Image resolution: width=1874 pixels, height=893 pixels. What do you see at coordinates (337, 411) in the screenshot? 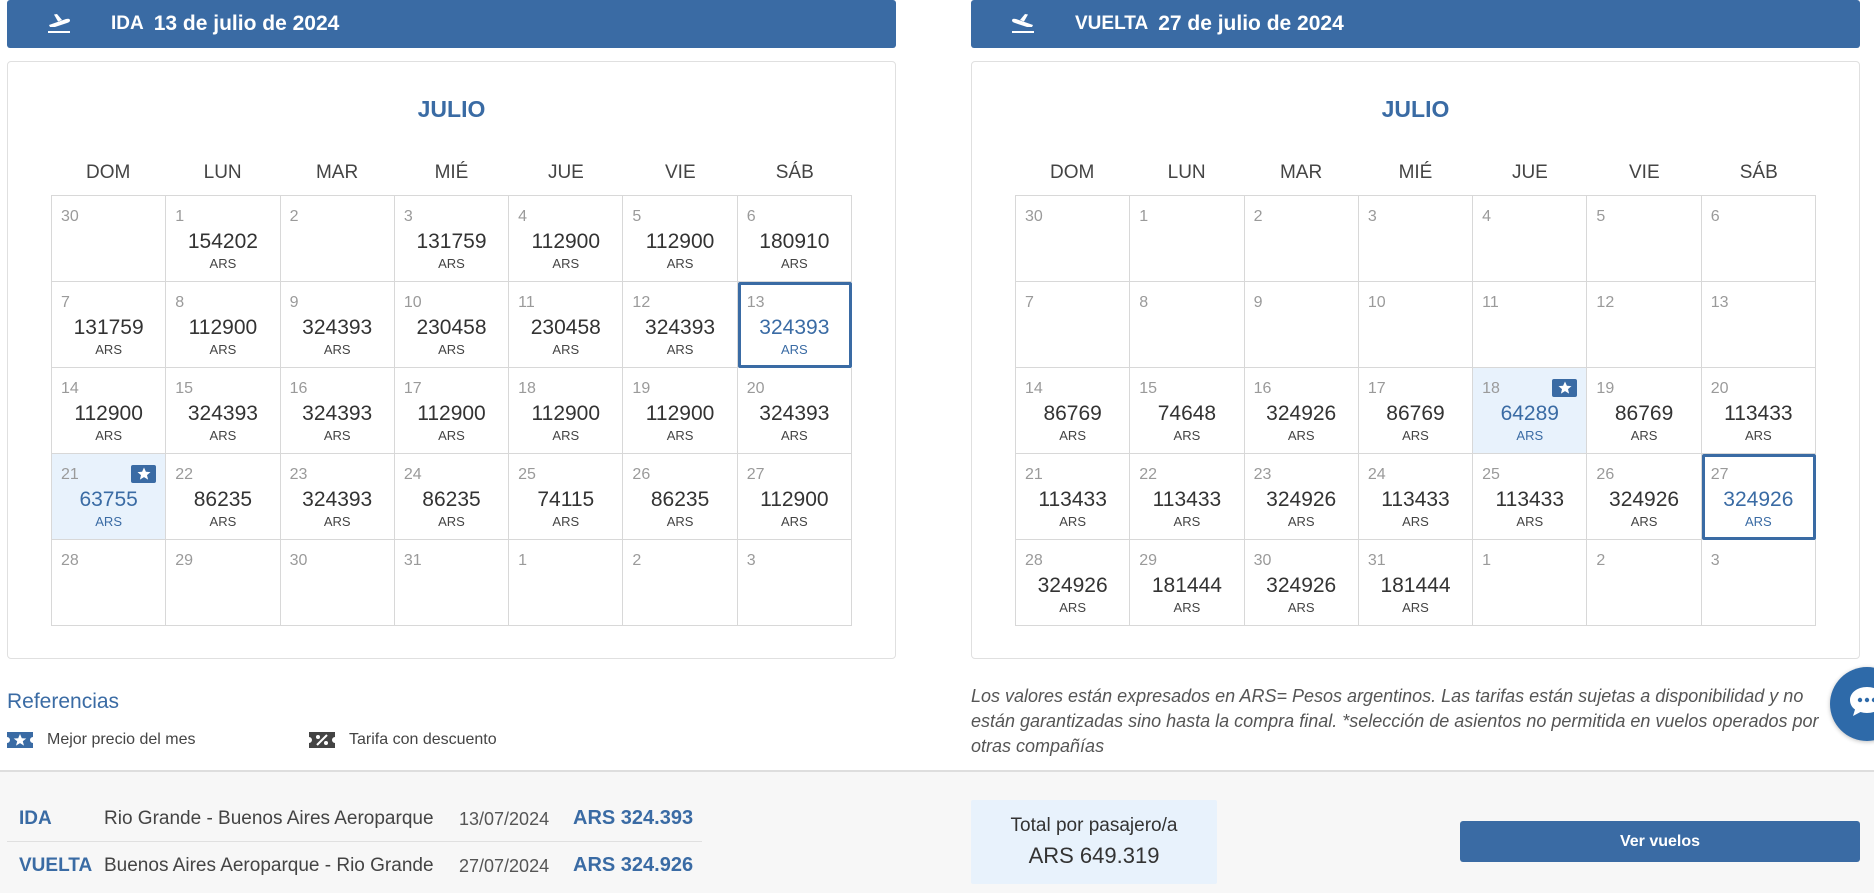
I see `ida-day-cell: 16 324393 ARS` at bounding box center [337, 411].